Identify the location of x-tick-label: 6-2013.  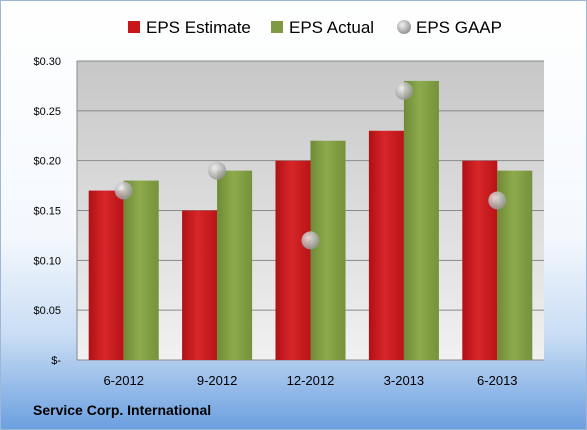
(497, 380).